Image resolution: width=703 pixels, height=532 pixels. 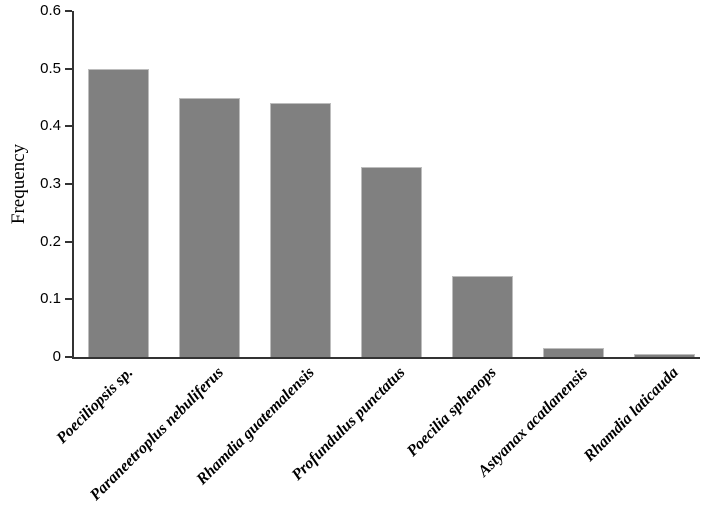 What do you see at coordinates (50, 68) in the screenshot?
I see `y-tick-label: 0.5` at bounding box center [50, 68].